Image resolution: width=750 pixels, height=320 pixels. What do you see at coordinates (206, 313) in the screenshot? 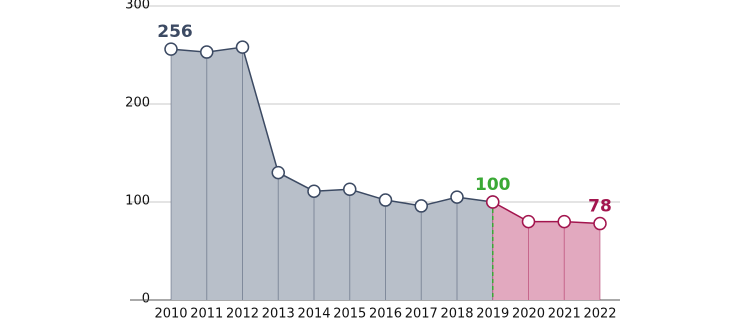
I see `x-tick-label: 2011` at bounding box center [206, 313].